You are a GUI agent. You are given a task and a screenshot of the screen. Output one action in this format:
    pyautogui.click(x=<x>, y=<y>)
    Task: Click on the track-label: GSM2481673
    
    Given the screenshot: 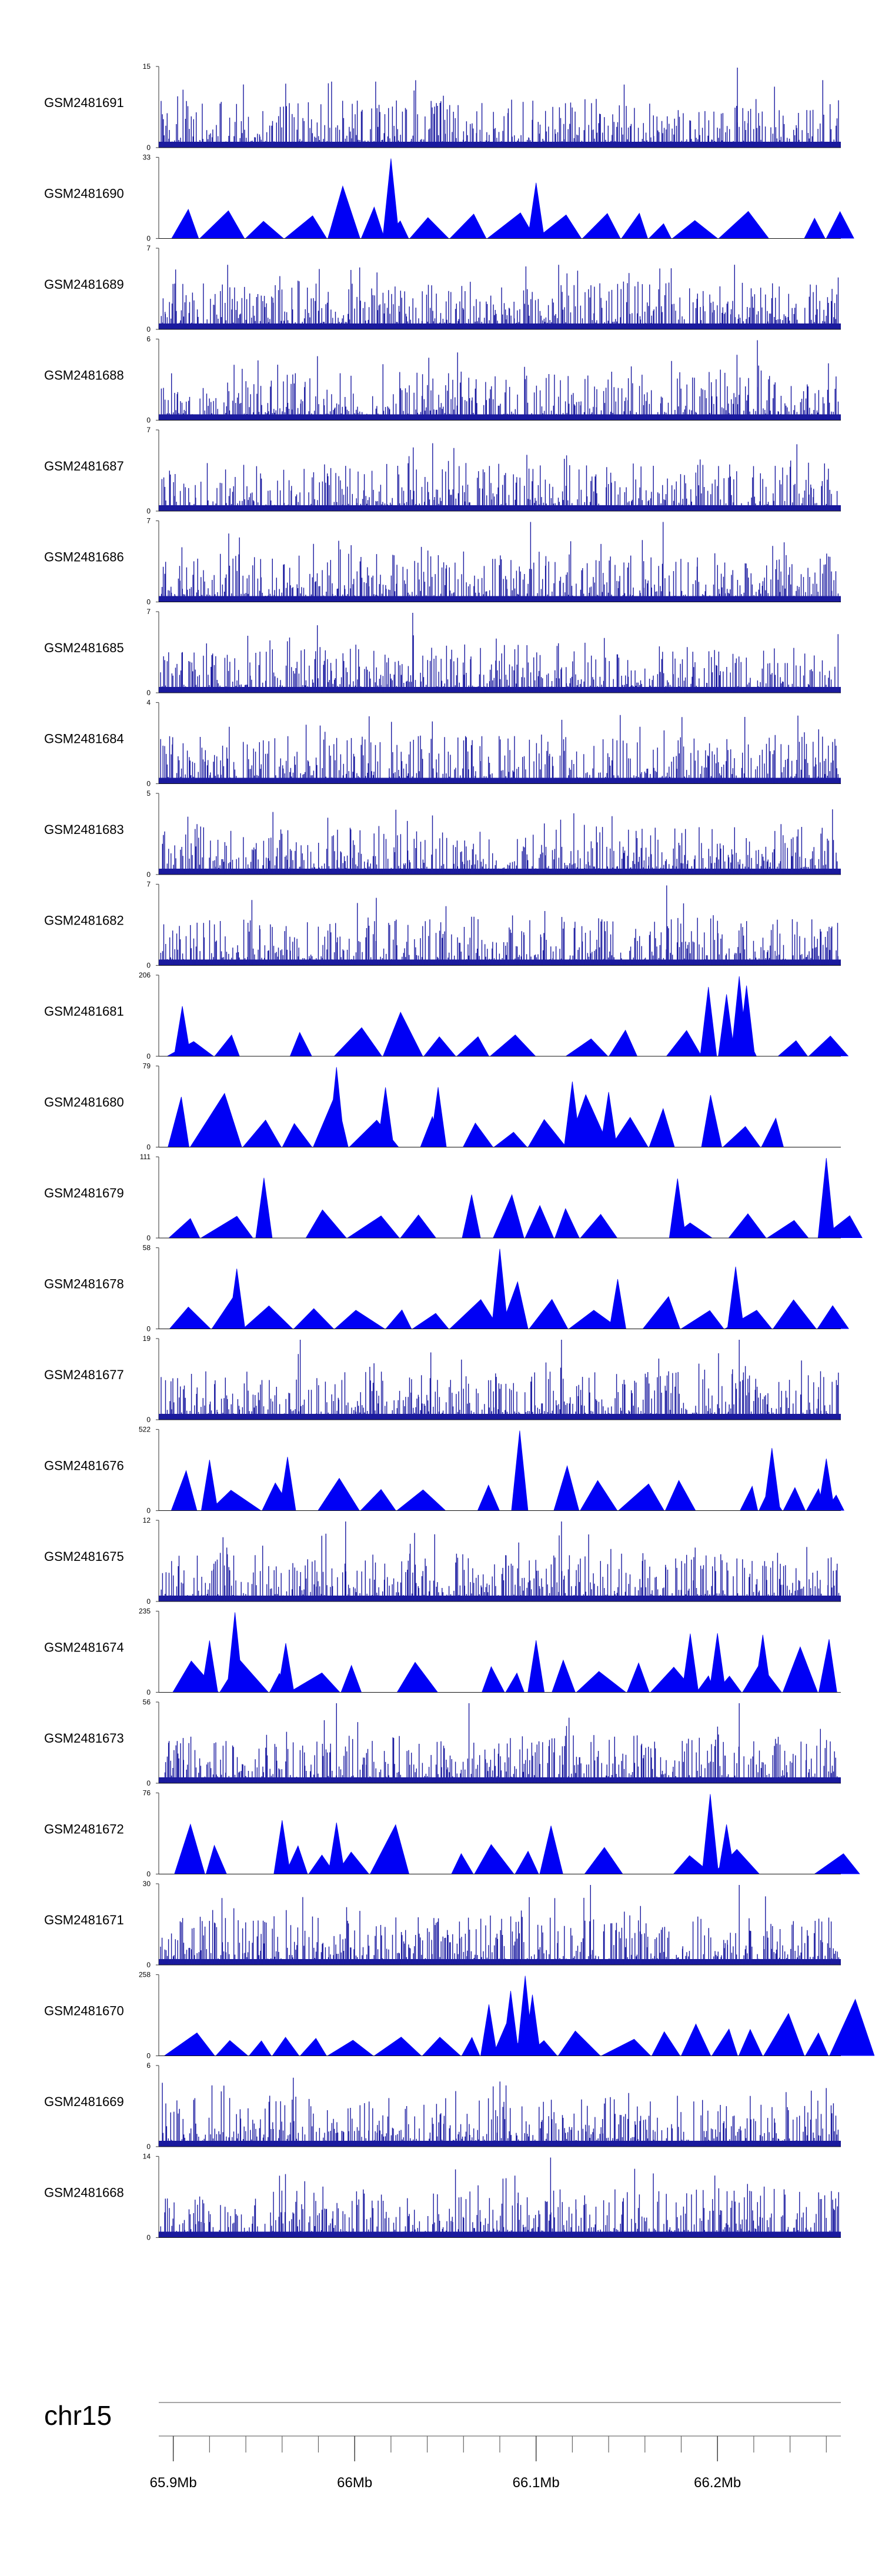 What is the action you would take?
    pyautogui.click(x=84, y=1738)
    